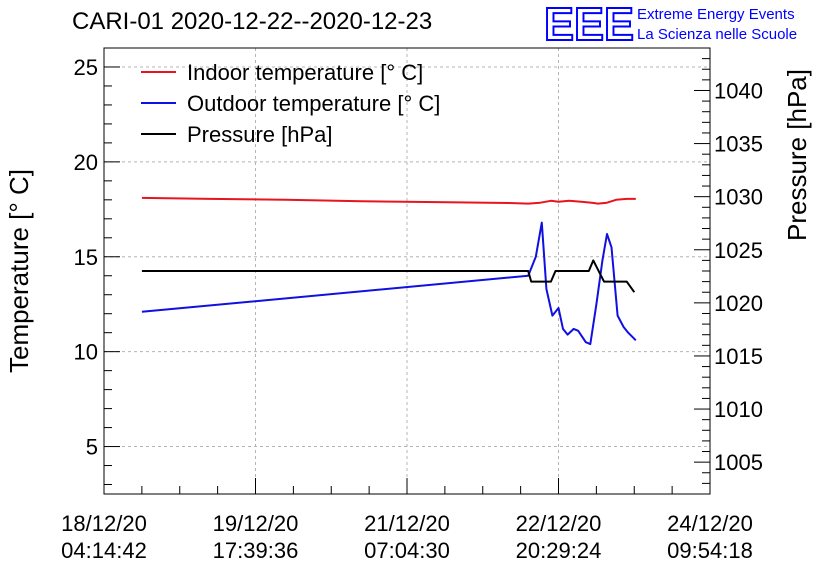 This screenshot has width=836, height=572. I want to click on x-tick-label-time: 20:29:24, so click(559, 550).